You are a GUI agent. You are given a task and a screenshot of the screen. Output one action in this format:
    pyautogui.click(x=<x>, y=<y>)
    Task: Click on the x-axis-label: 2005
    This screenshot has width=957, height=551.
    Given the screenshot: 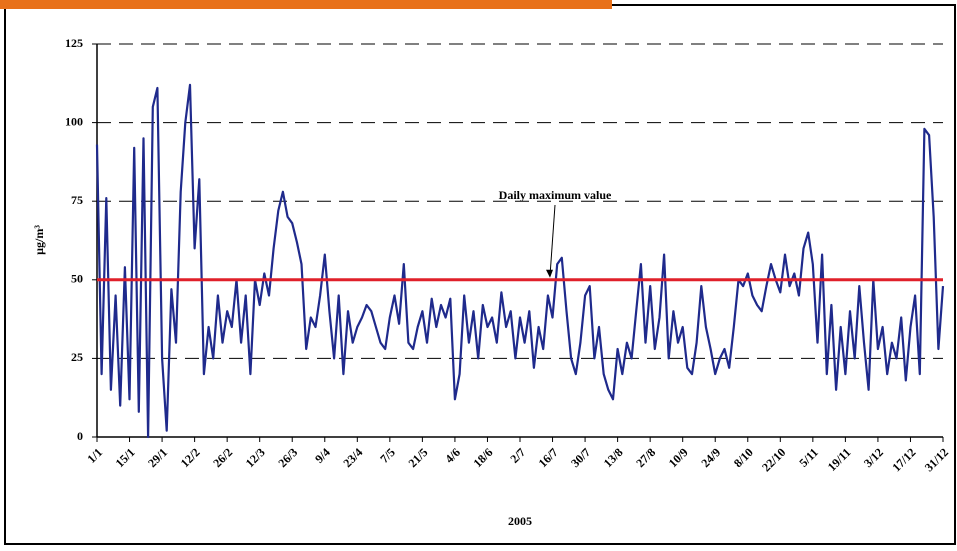 What is the action you would take?
    pyautogui.click(x=520, y=521)
    